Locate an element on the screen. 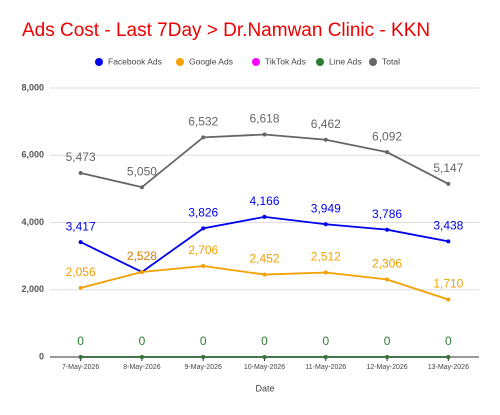 The image size is (500, 415). x-tick-label: 10-May-2026 is located at coordinates (264, 367).